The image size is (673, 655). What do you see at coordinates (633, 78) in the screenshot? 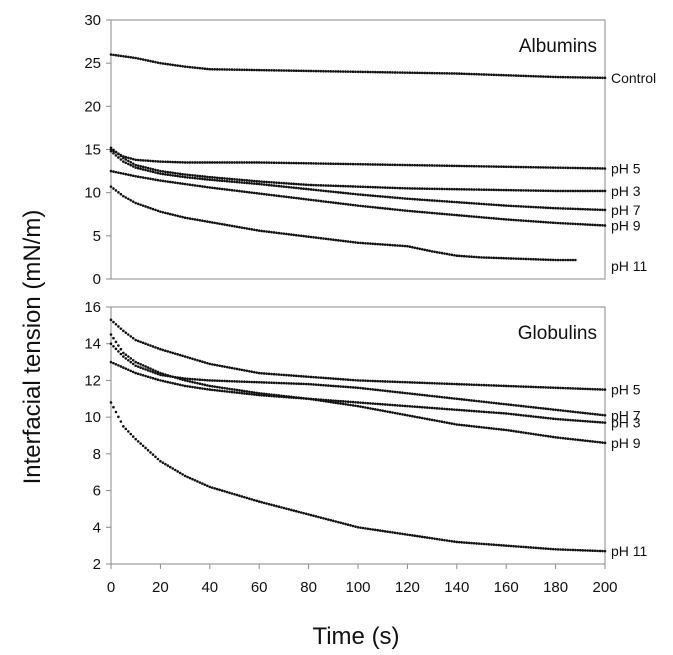
I see `series-label: Control` at bounding box center [633, 78].